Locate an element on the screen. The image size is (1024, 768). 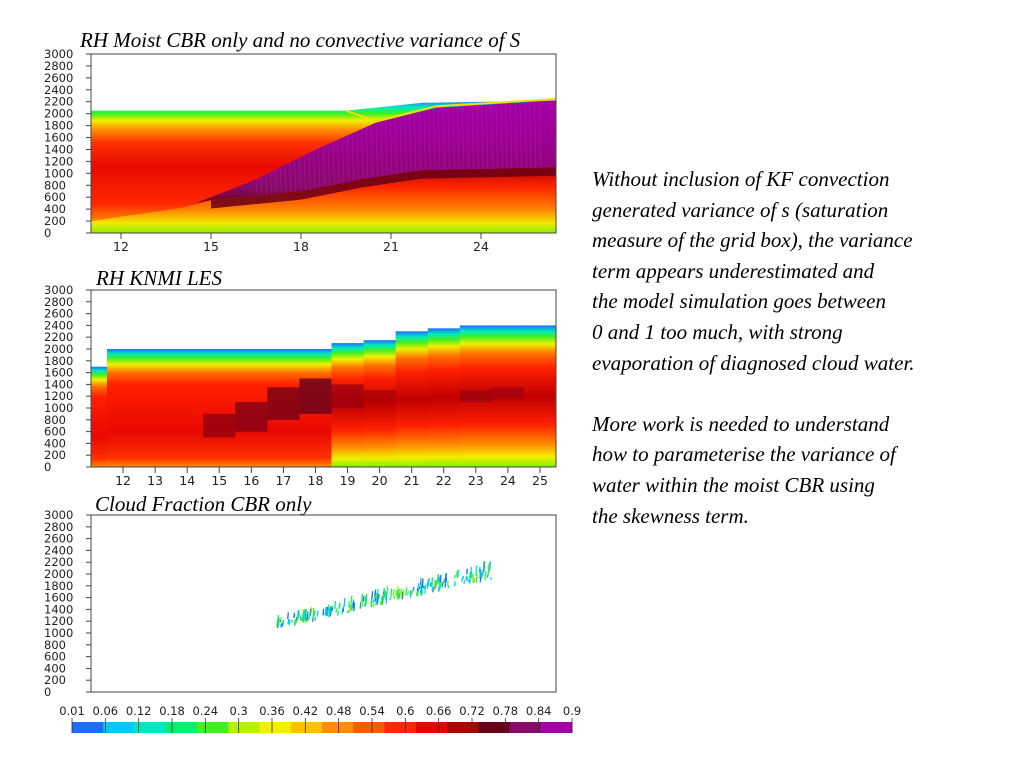
side-text-line: evaporation of diagnosed cloud water. is located at coordinates (753, 362).